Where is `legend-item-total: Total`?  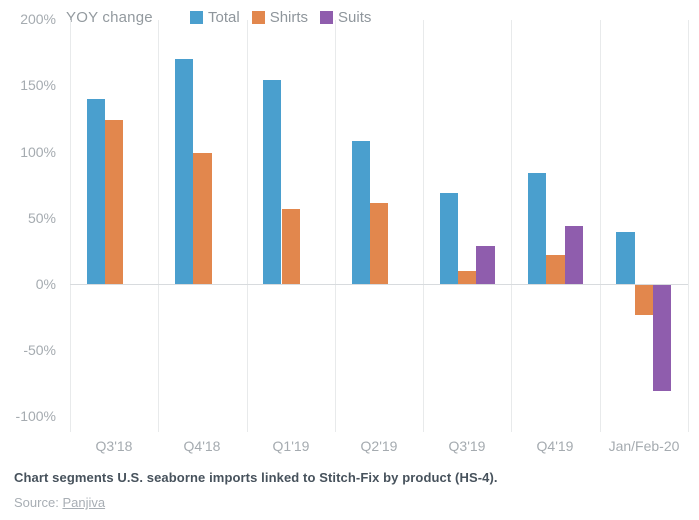
legend-item-total: Total is located at coordinates (215, 17).